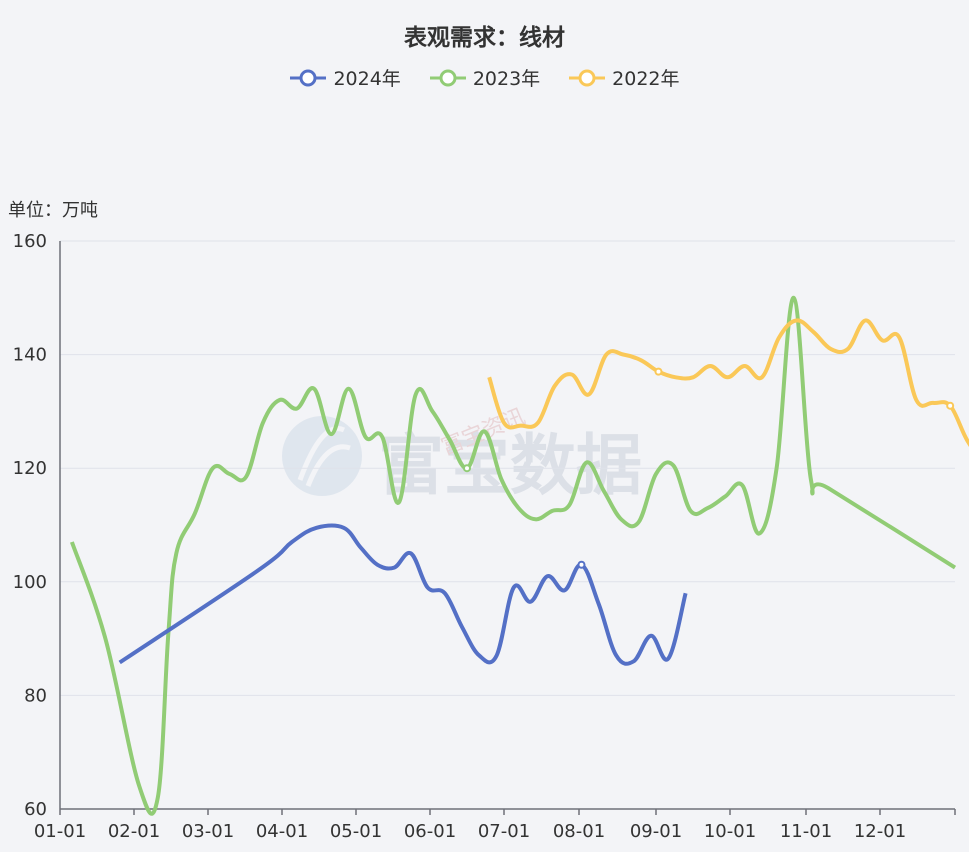 This screenshot has width=969, height=852. I want to click on watermark-text: 富宝数据, so click(510, 465).